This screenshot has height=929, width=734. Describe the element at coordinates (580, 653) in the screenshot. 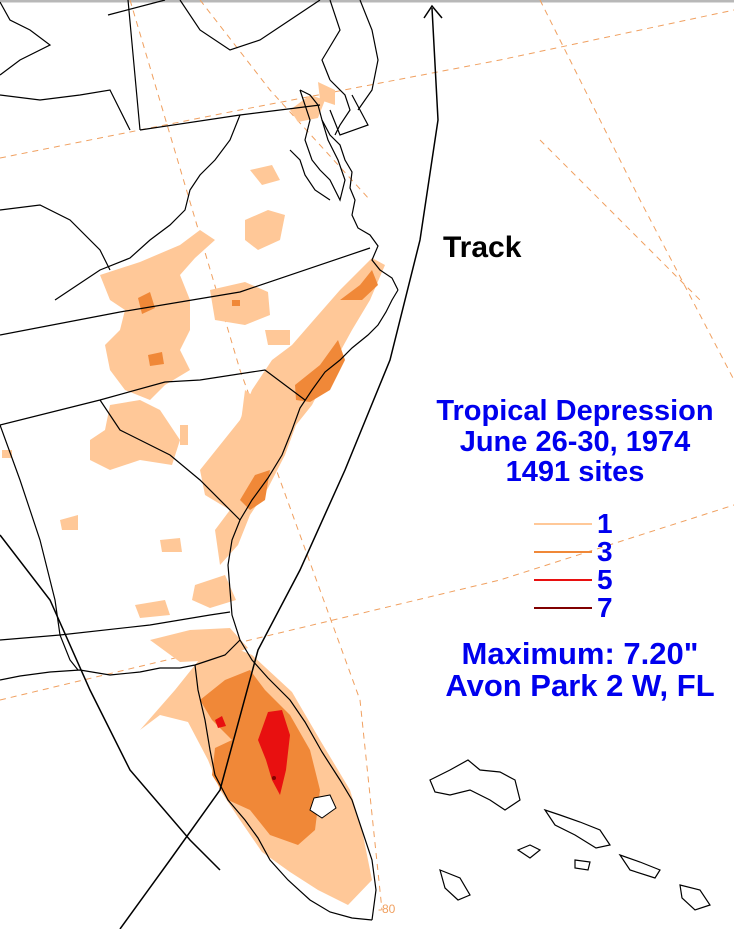

I see `maximum-value: Maximum: 7.20"` at that location.